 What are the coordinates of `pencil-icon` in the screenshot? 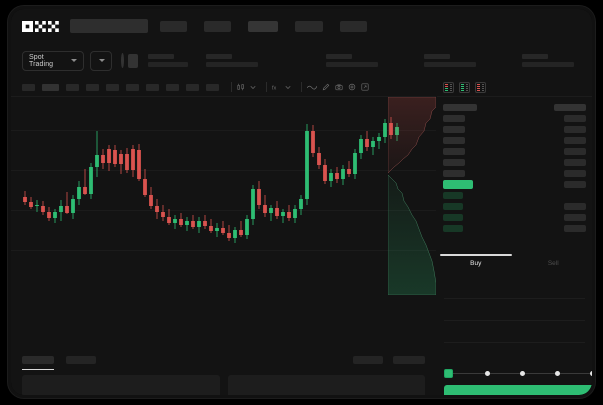 It's located at (326, 87).